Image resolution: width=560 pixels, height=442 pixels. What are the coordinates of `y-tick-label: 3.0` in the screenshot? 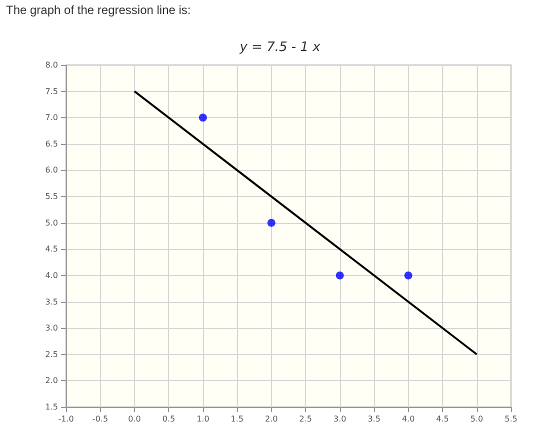 It's located at (51, 328).